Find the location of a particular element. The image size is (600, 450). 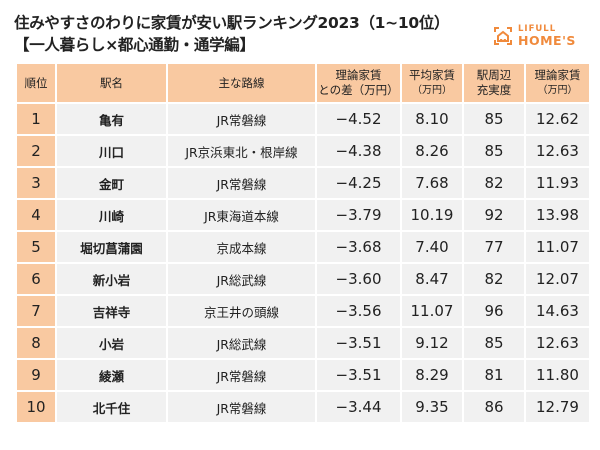

station-cell: 川口 is located at coordinates (111, 151).